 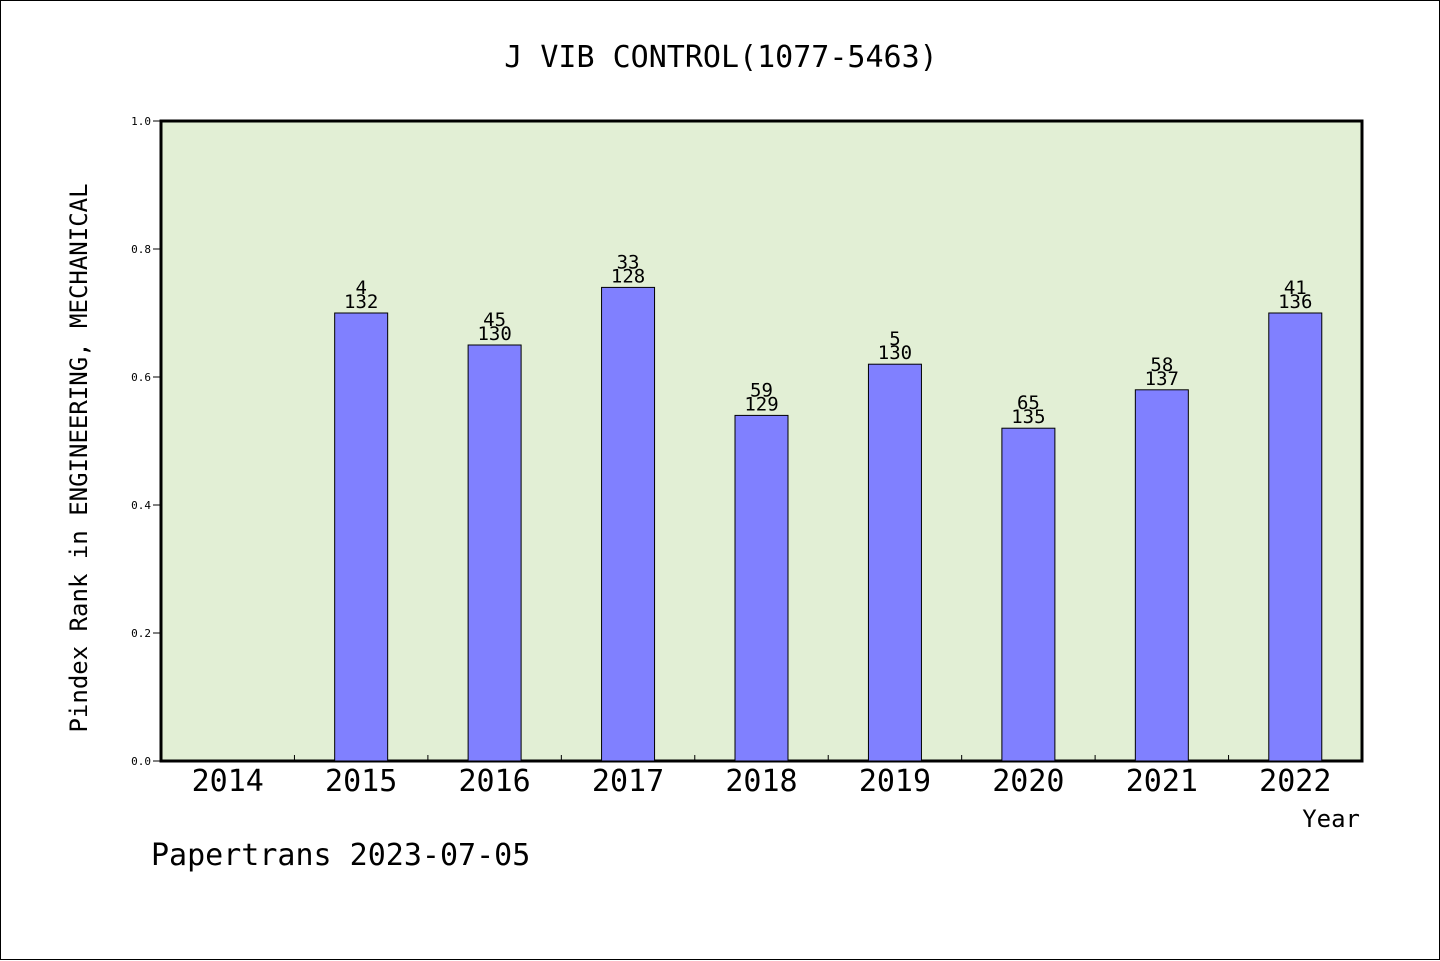 I want to click on x-tick-label: 2020, so click(x=1028, y=781).